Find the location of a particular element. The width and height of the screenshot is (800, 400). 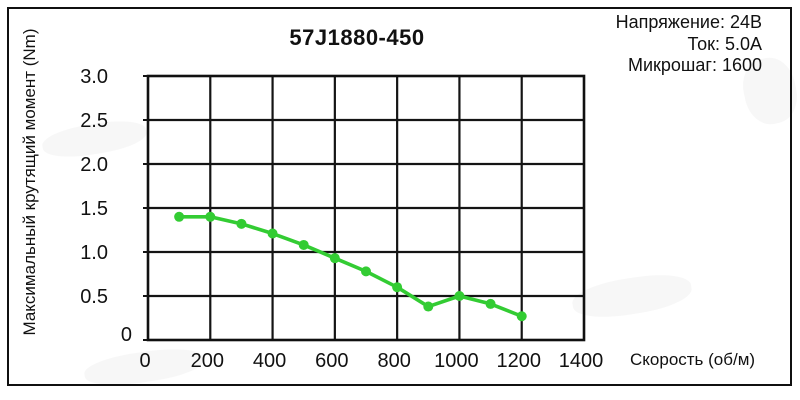

x-tick-label: 1000 is located at coordinates (456, 361).